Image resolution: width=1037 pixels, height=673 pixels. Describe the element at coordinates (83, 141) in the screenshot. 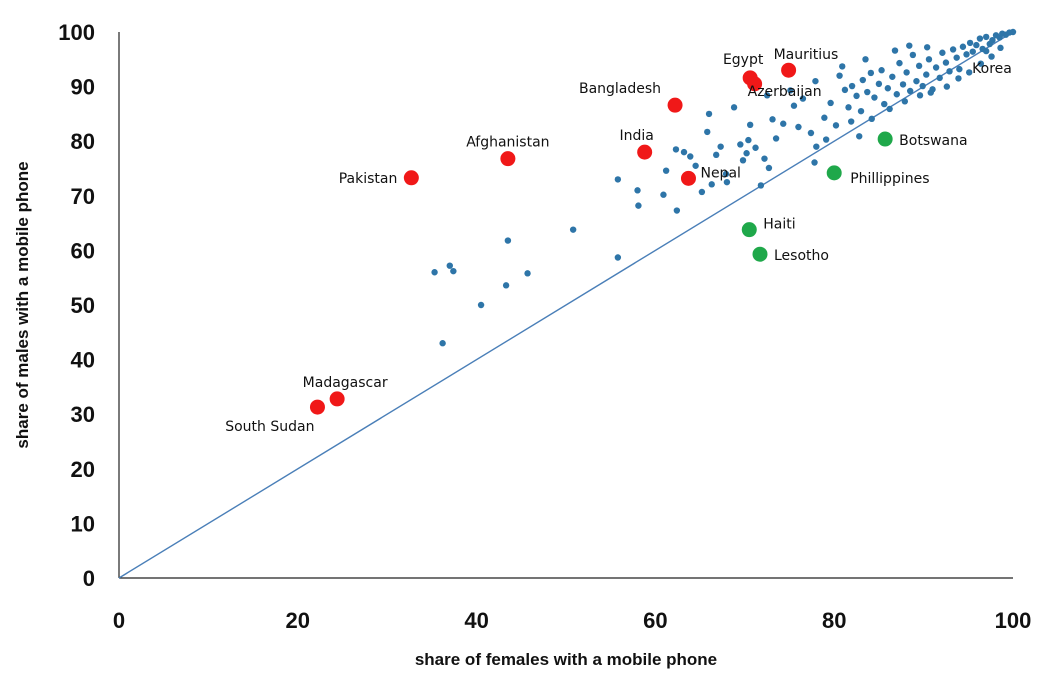

I see `y-tick-label: 80` at that location.